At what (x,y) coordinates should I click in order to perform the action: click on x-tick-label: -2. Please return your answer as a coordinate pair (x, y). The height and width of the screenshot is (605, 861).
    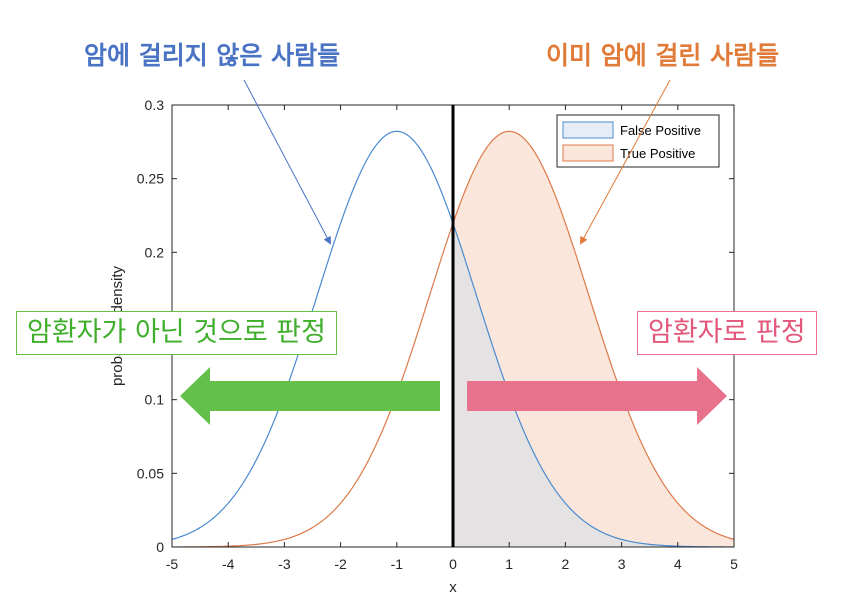
    Looking at the image, I should click on (340, 564).